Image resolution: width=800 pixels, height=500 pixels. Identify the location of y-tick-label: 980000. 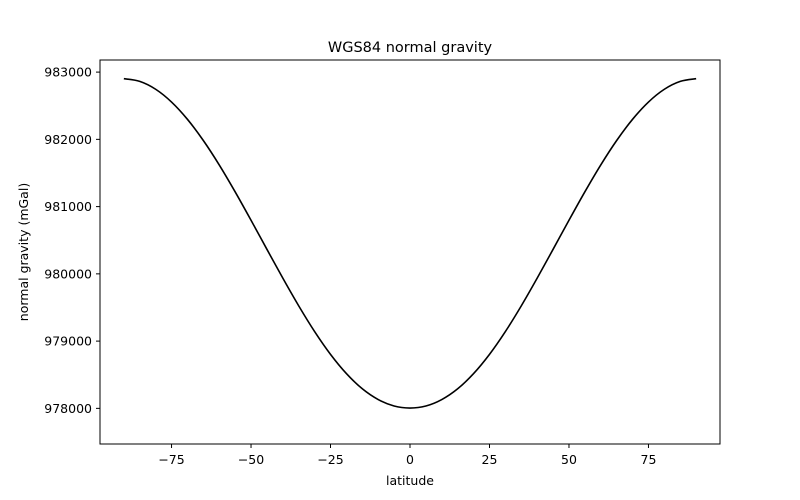
(68, 273).